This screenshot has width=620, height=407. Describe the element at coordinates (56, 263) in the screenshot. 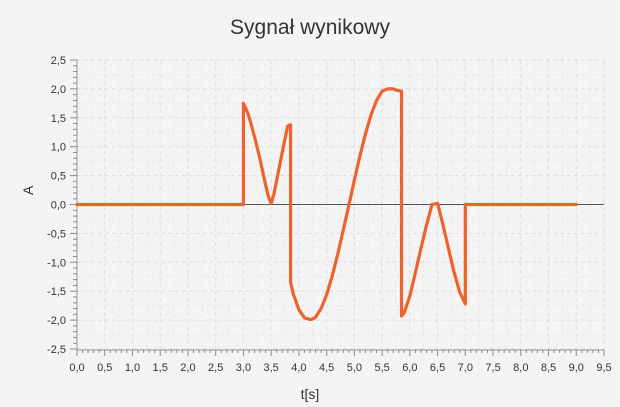

I see `y-tick-label: -1,0` at that location.